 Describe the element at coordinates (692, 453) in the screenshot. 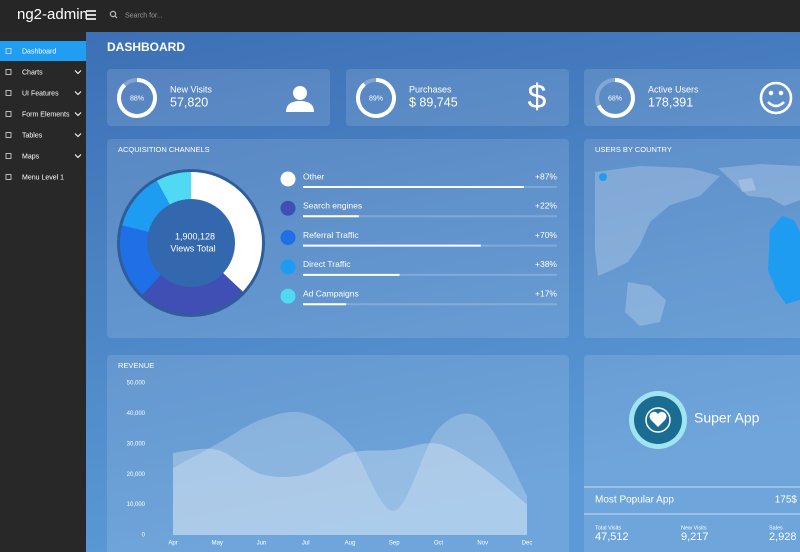

I see `app-card` at that location.